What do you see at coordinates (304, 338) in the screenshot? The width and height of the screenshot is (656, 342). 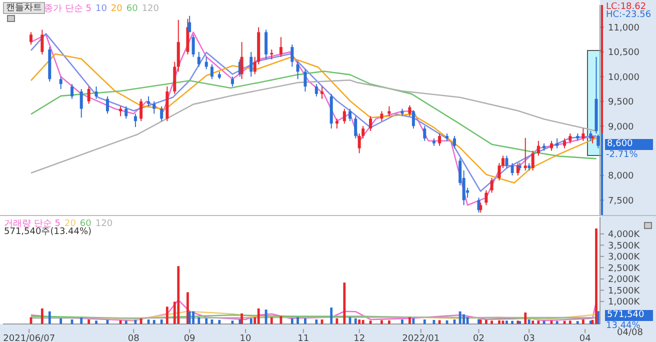 I see `x-tick-label: 11` at bounding box center [304, 338].